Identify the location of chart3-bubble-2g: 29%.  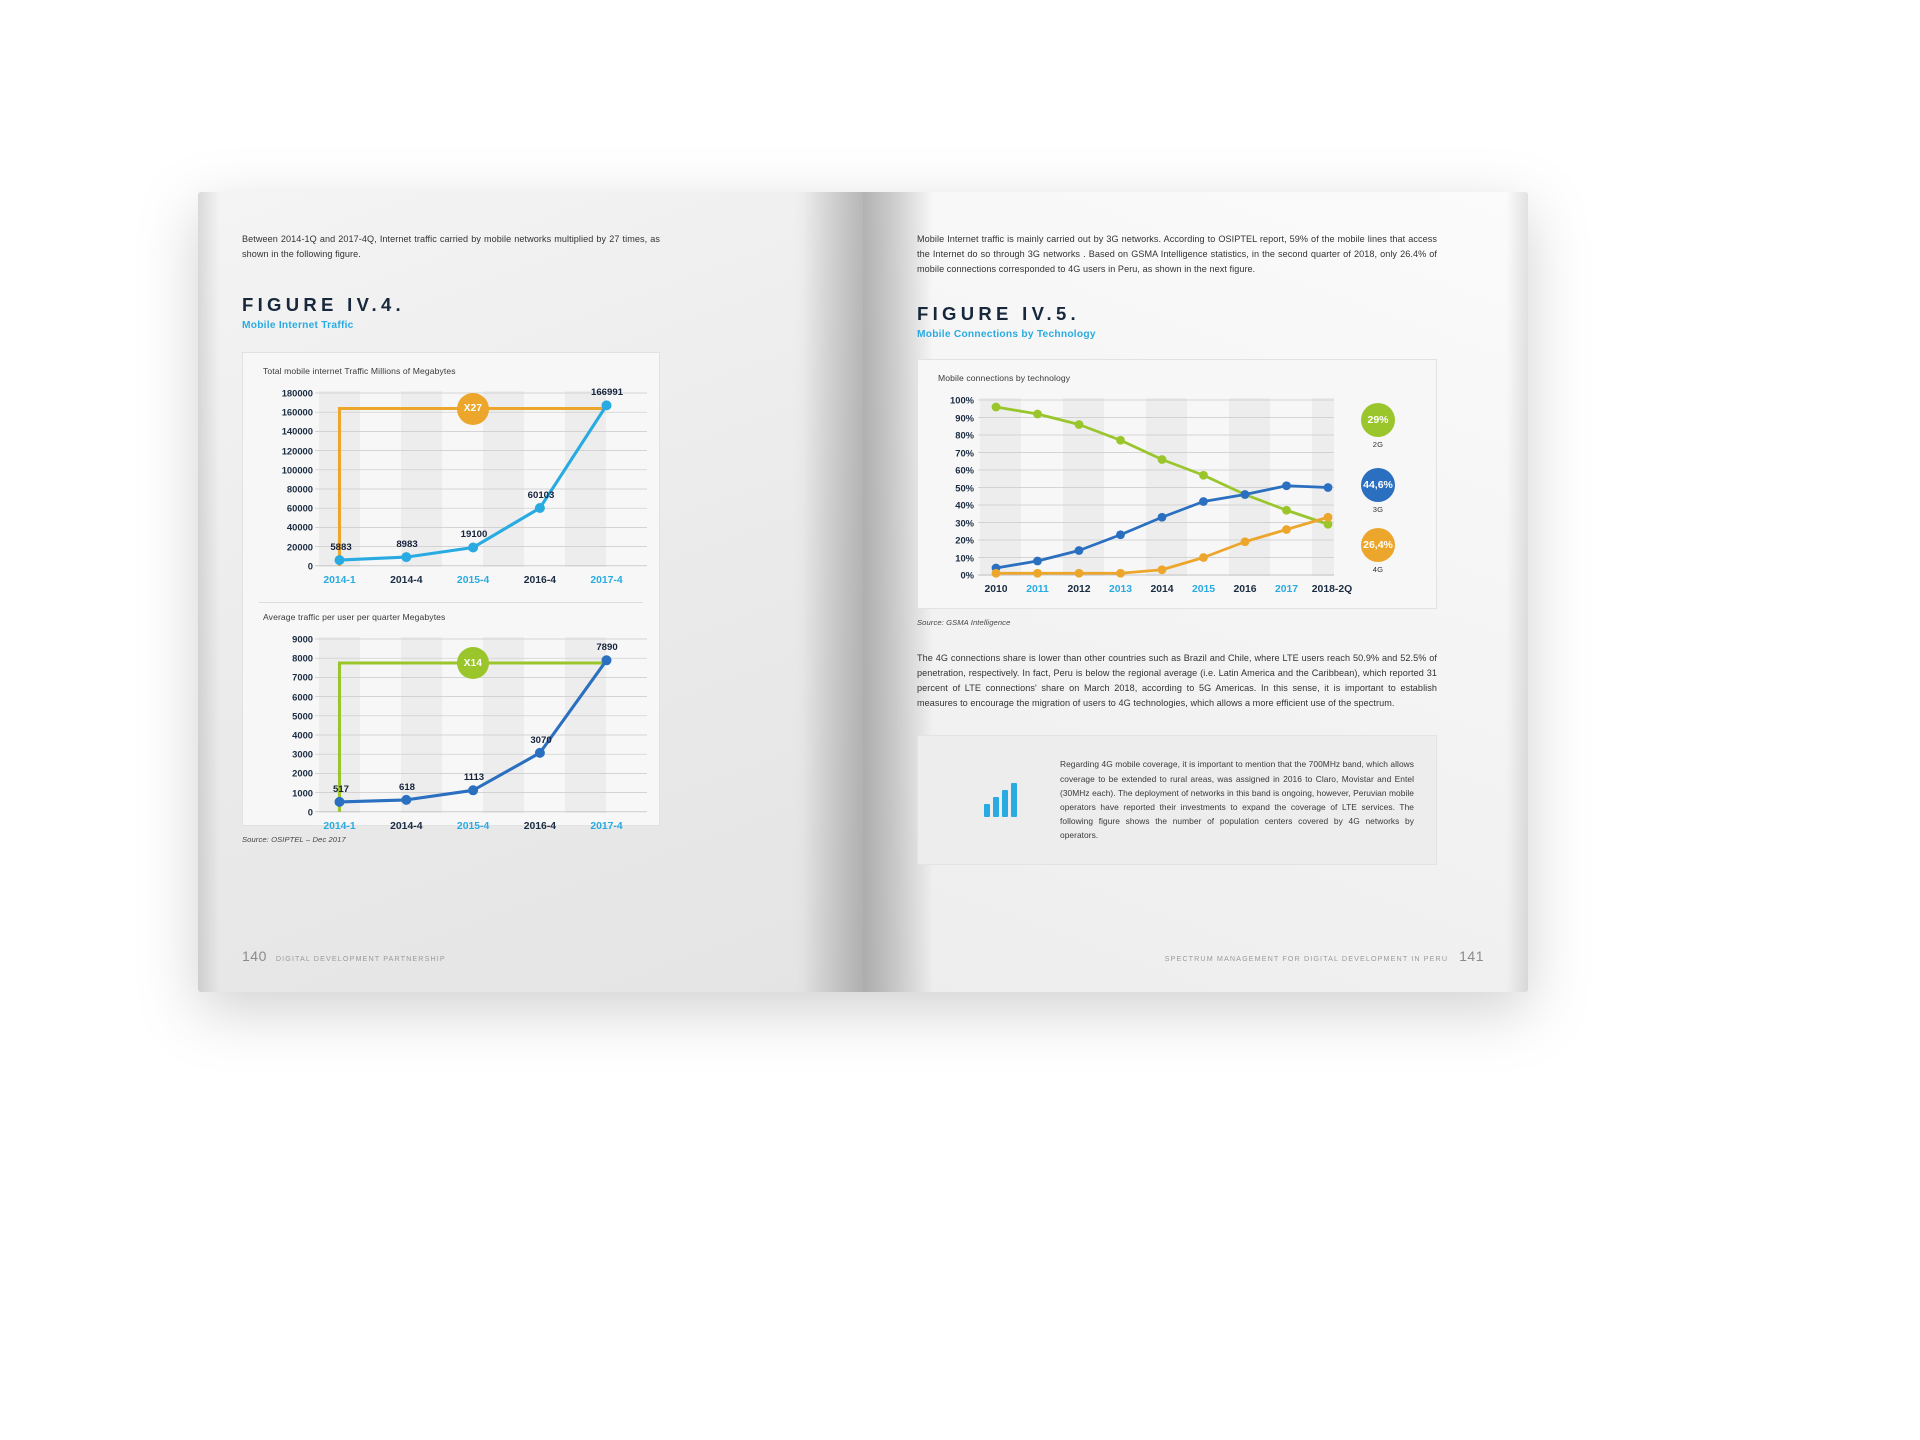
(1378, 420).